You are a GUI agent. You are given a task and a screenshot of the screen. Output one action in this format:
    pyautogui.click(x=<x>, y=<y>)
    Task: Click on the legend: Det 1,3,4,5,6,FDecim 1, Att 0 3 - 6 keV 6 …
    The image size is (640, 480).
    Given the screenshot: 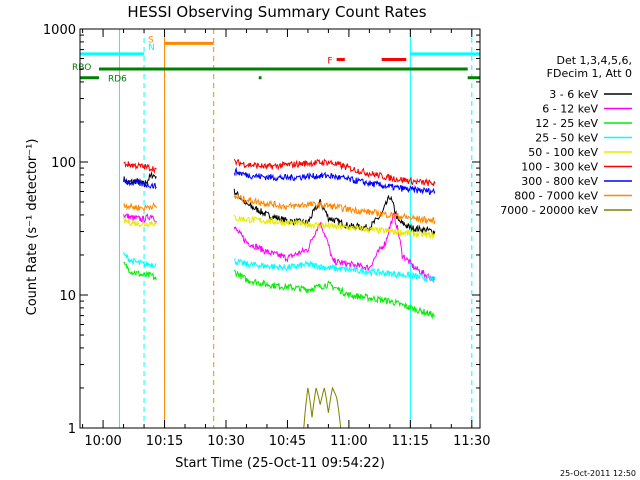 What is the action you would take?
    pyautogui.click(x=566, y=135)
    